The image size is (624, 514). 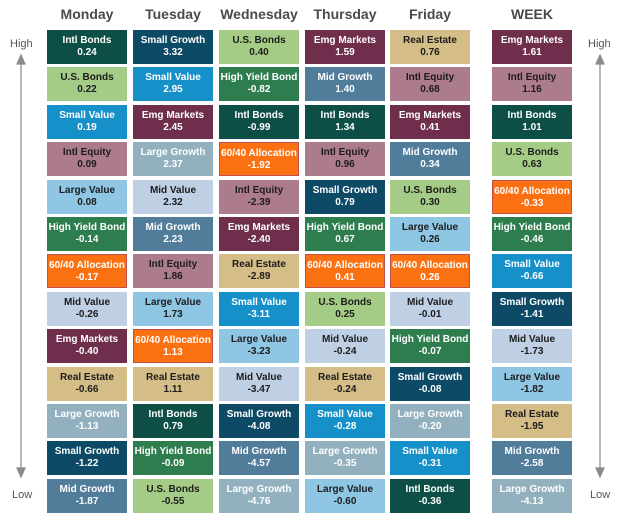 I want to click on cell-value-label: 3.32, so click(x=173, y=52).